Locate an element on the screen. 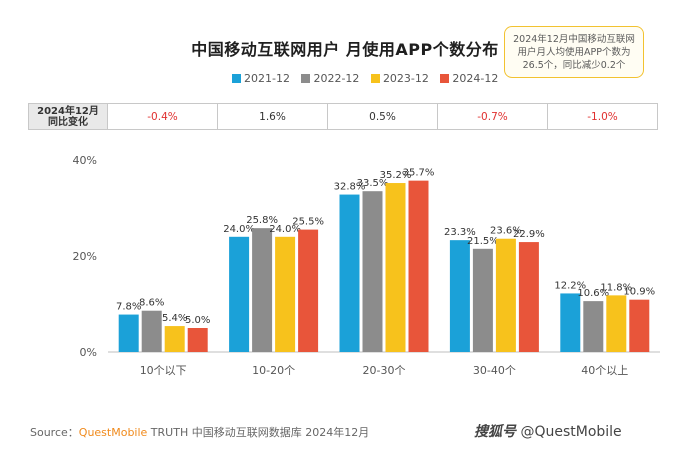 Image resolution: width=690 pixels, height=449 pixels. source-text: TRUTH 中国移动互联网数据库 2024年12月 is located at coordinates (258, 432).